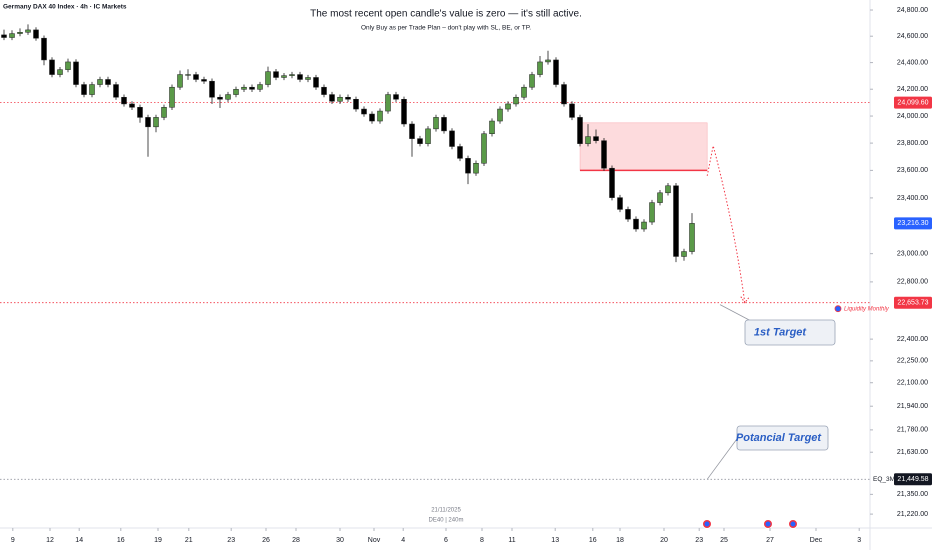 Image resolution: width=932 pixels, height=550 pixels. Describe the element at coordinates (726, 224) in the screenshot. I see `projection-arrow` at that location.